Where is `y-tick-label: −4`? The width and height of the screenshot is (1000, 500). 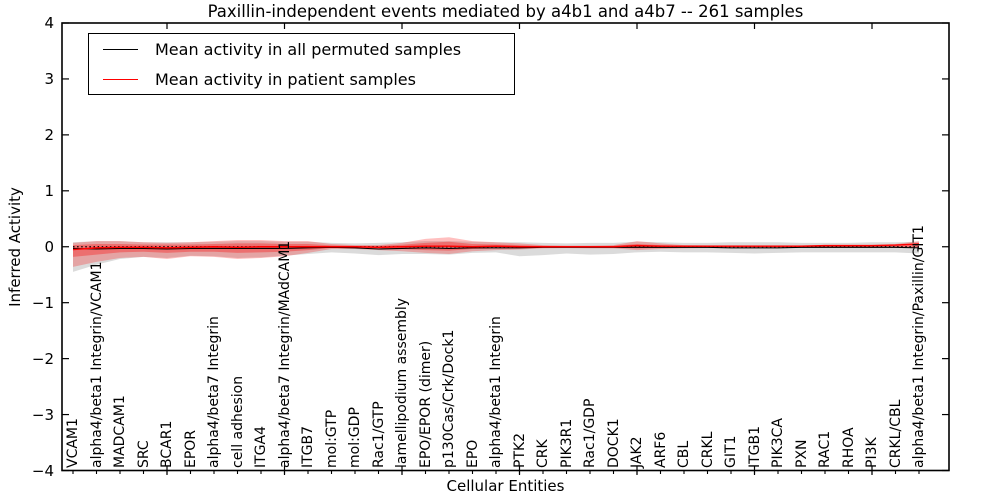 y-tick-label: −4 is located at coordinates (42, 470).